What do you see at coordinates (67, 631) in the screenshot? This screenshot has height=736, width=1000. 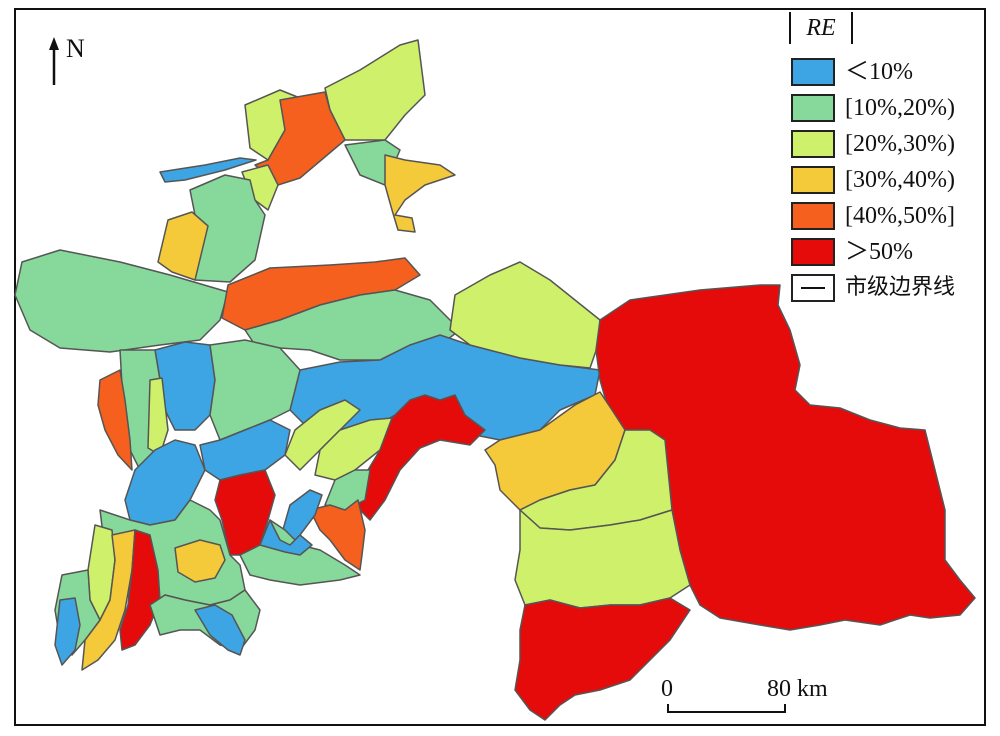 I see `region-sw-blue-far` at bounding box center [67, 631].